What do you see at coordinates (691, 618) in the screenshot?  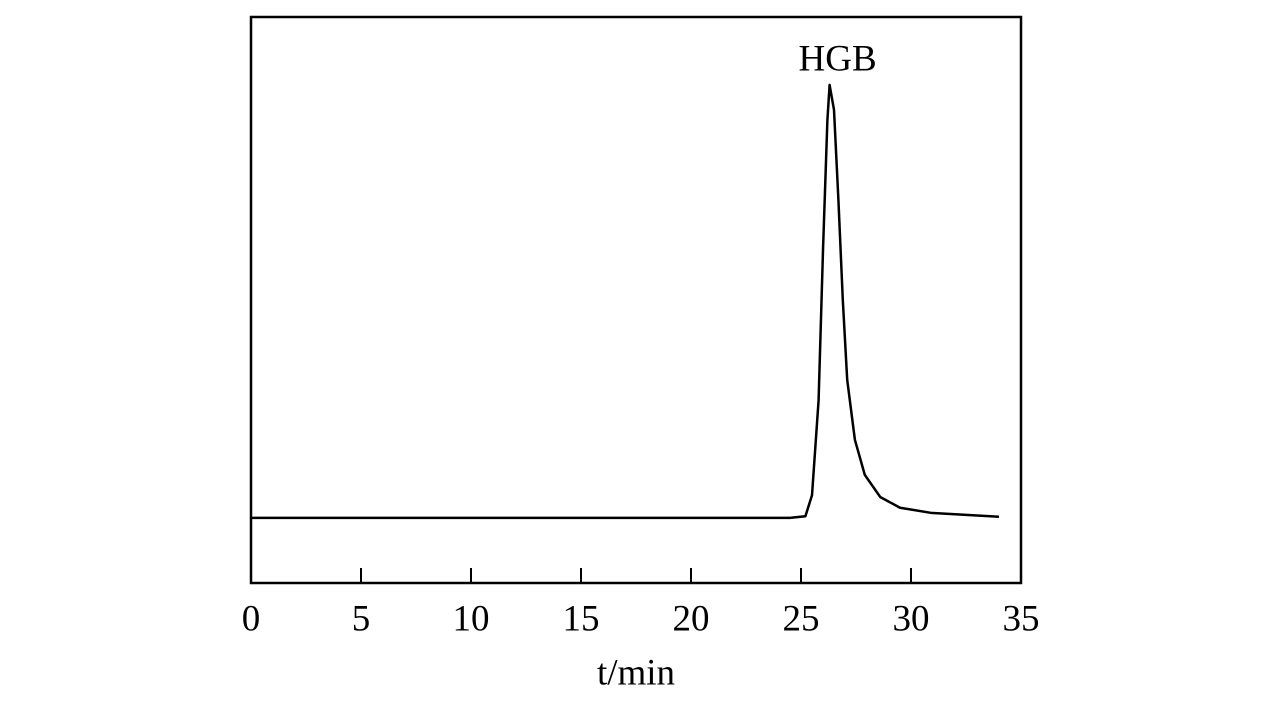 I see `x-tick-label: 20` at bounding box center [691, 618].